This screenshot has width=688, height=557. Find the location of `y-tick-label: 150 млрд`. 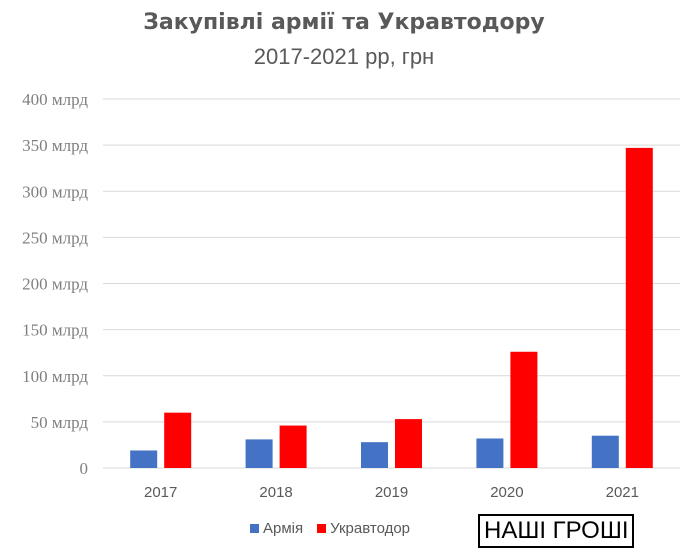

y-tick-label: 150 млрд is located at coordinates (55, 330).